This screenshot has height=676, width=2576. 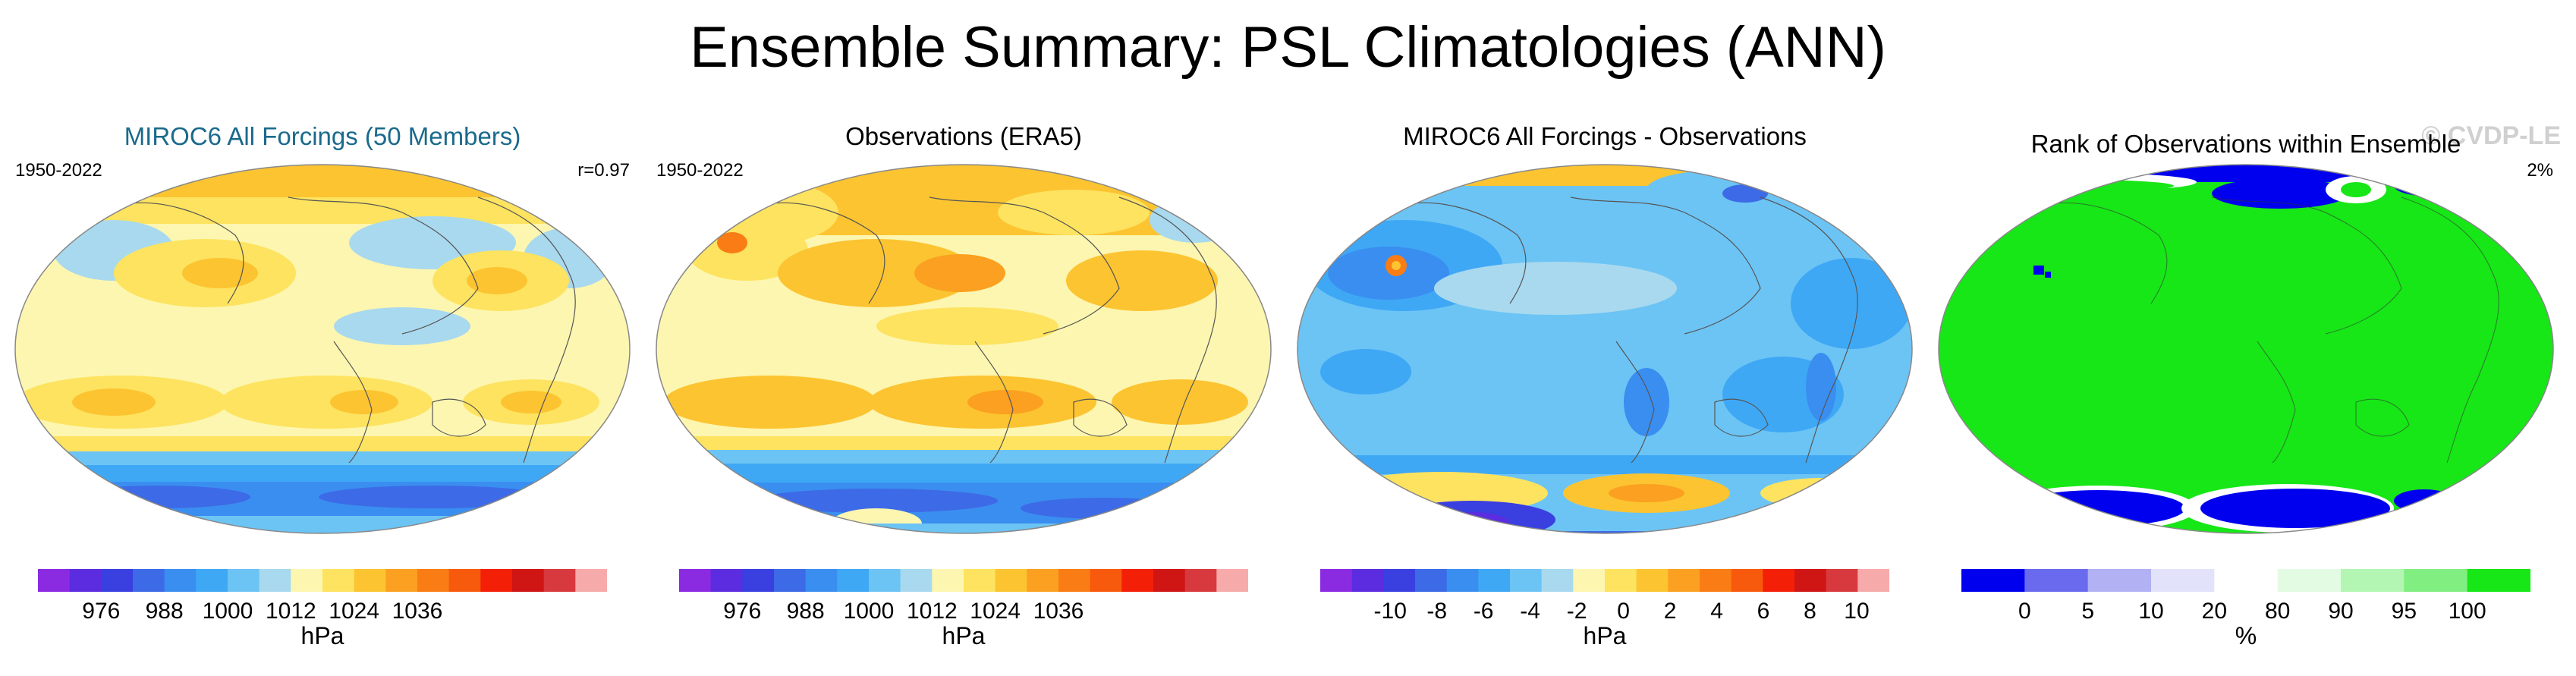 What do you see at coordinates (1605, 136) in the screenshot?
I see `panel-title: MIROC6 All Forcings - Observations` at bounding box center [1605, 136].